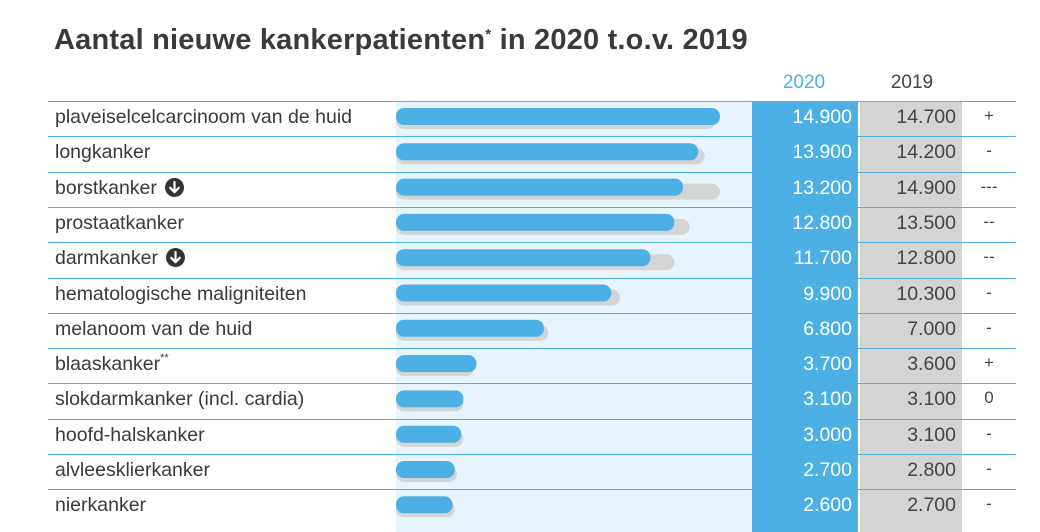  What do you see at coordinates (926, 258) in the screenshot?
I see `value-2019: 12.800` at bounding box center [926, 258].